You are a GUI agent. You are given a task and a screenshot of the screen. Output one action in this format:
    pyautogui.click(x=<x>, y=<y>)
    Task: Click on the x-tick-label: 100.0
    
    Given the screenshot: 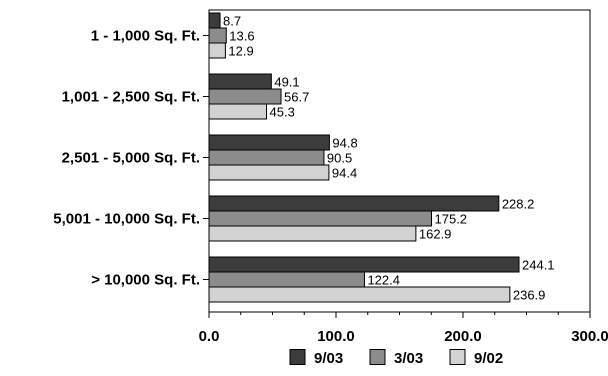 What is the action you would take?
    pyautogui.click(x=336, y=336)
    